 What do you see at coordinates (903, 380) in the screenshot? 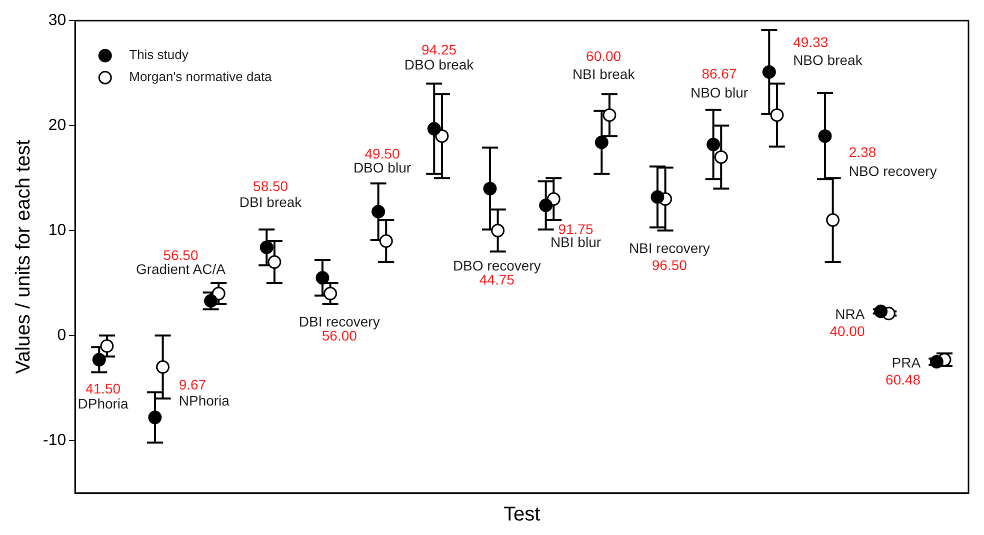
I see `annotation: 60.48` at bounding box center [903, 380].